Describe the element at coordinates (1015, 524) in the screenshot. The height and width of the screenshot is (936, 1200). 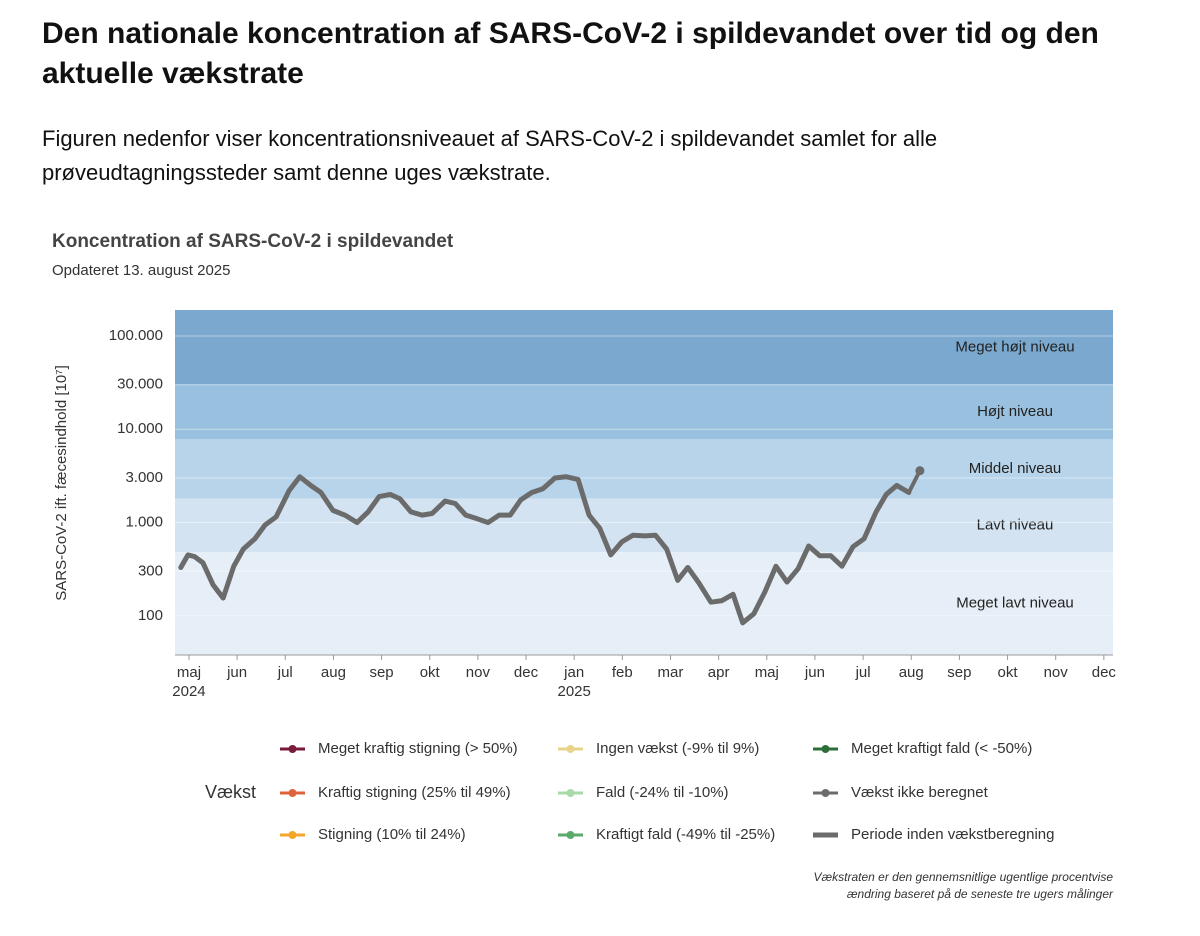
I see `band-label: Lavt niveau` at that location.